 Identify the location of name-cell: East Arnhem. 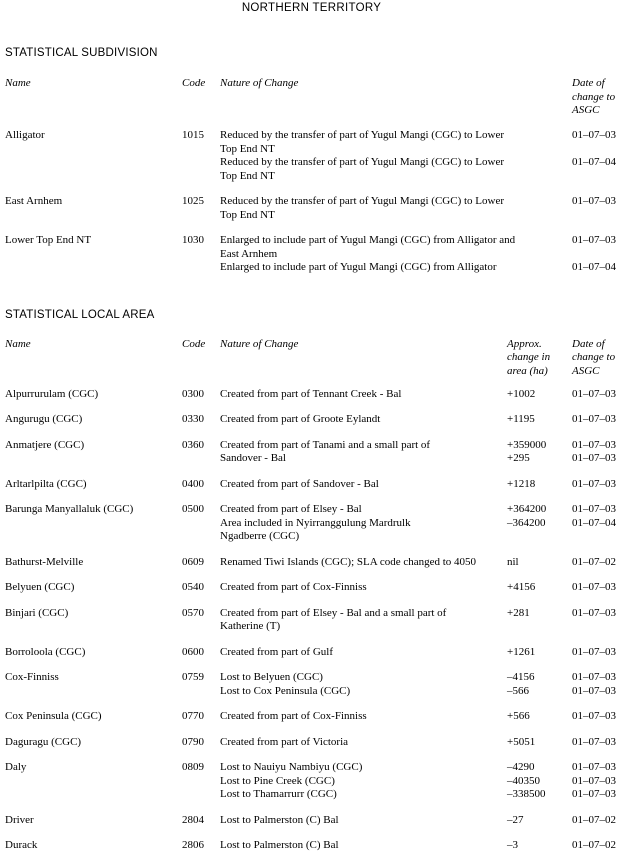
(34, 201).